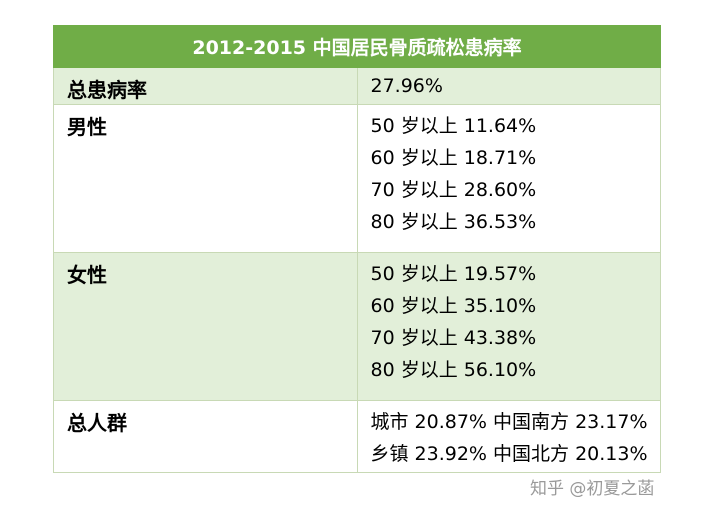 The image size is (720, 514). What do you see at coordinates (509, 454) in the screenshot?
I see `value-line: 乡镇 23.92% 中国北方 20.13%` at bounding box center [509, 454].